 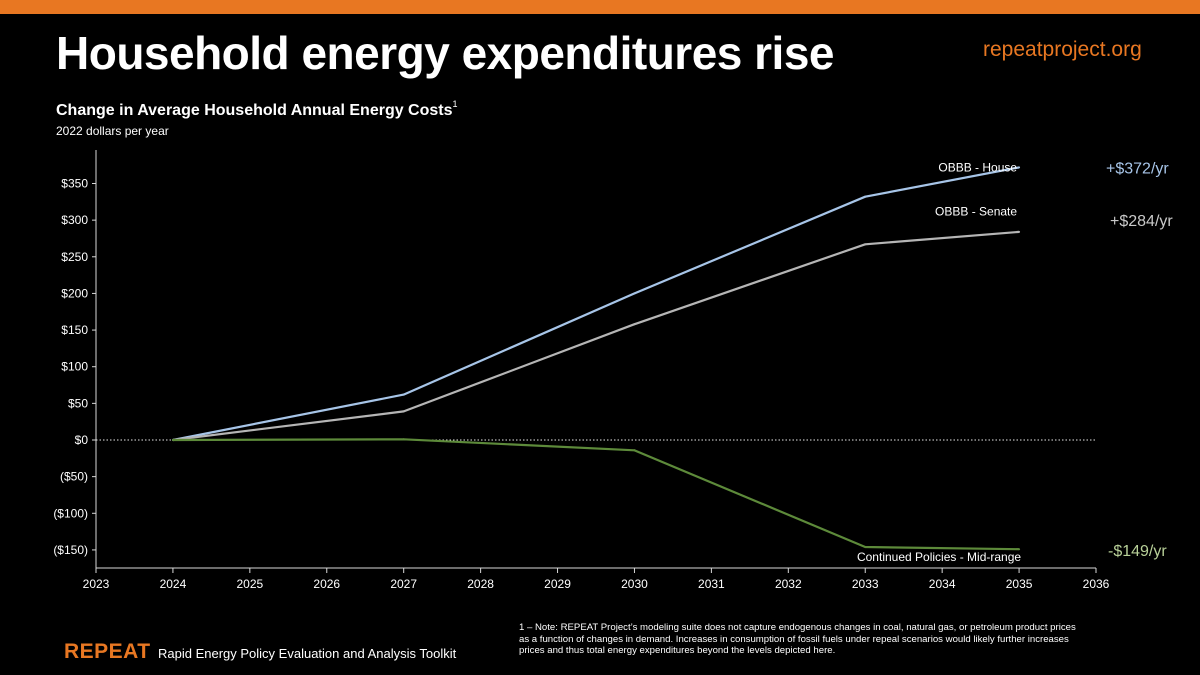 I want to click on top-accent-bar, so click(x=600, y=7).